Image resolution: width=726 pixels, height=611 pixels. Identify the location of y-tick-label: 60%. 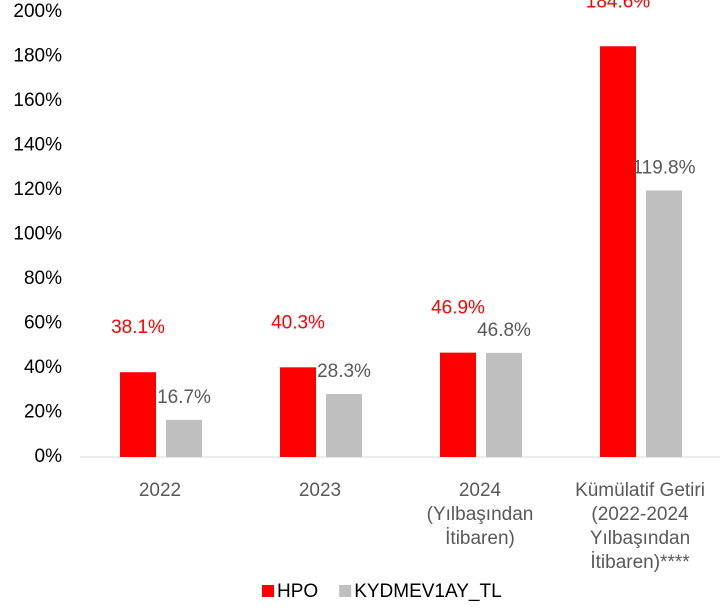
(43, 323).